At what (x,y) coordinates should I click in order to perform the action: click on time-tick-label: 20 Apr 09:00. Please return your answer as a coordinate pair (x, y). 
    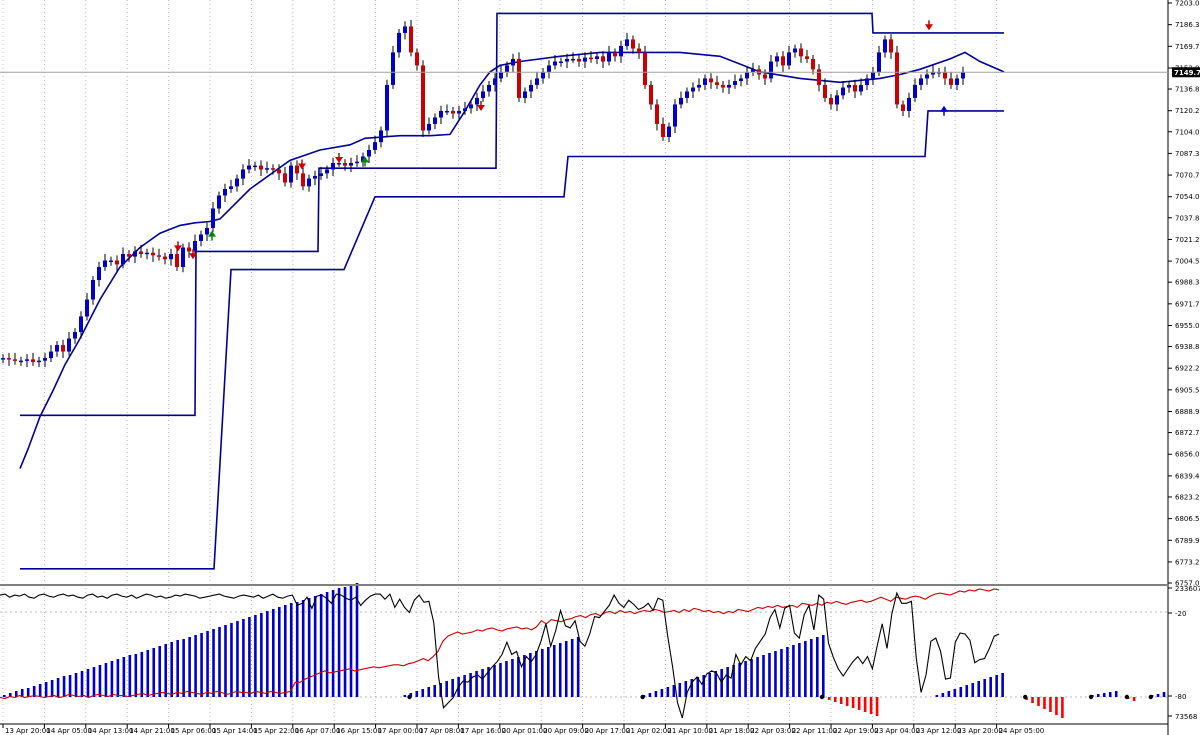
    Looking at the image, I should click on (566, 731).